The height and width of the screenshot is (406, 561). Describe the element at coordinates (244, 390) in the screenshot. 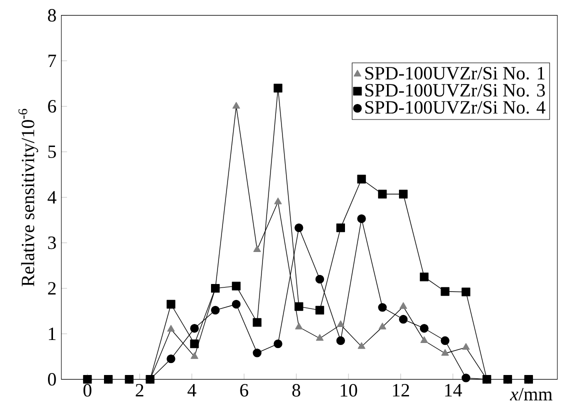

I see `x-tick-label: 6` at that location.